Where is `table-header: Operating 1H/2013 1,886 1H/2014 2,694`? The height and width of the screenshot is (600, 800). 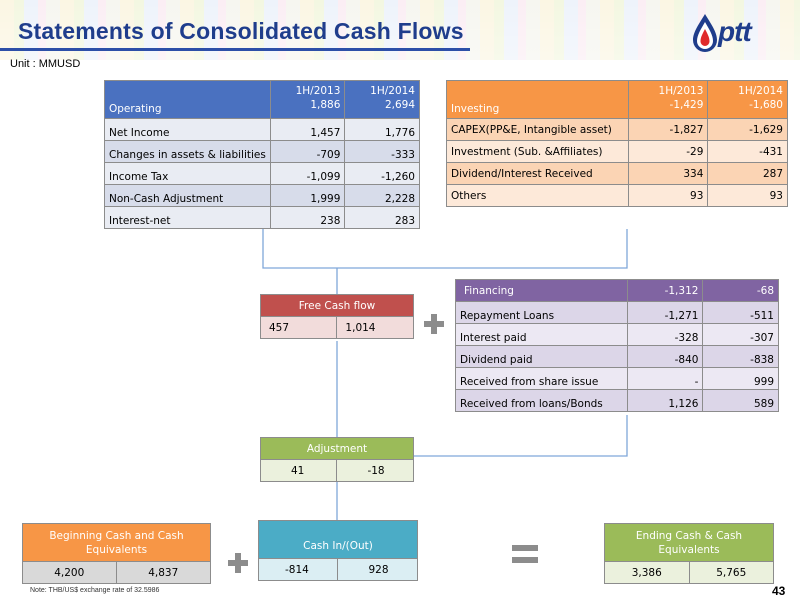 table-header: Operating 1H/2013 1,886 1H/2014 2,694 is located at coordinates (262, 99).